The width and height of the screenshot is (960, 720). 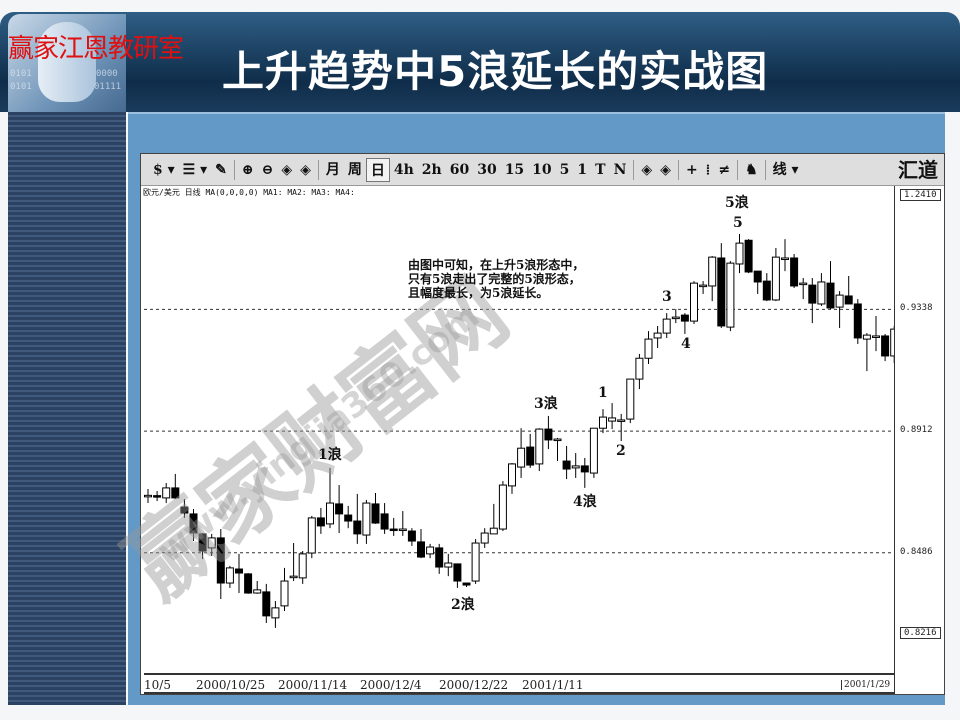 I want to click on date-label: 2001/1/29, so click(x=865, y=685).